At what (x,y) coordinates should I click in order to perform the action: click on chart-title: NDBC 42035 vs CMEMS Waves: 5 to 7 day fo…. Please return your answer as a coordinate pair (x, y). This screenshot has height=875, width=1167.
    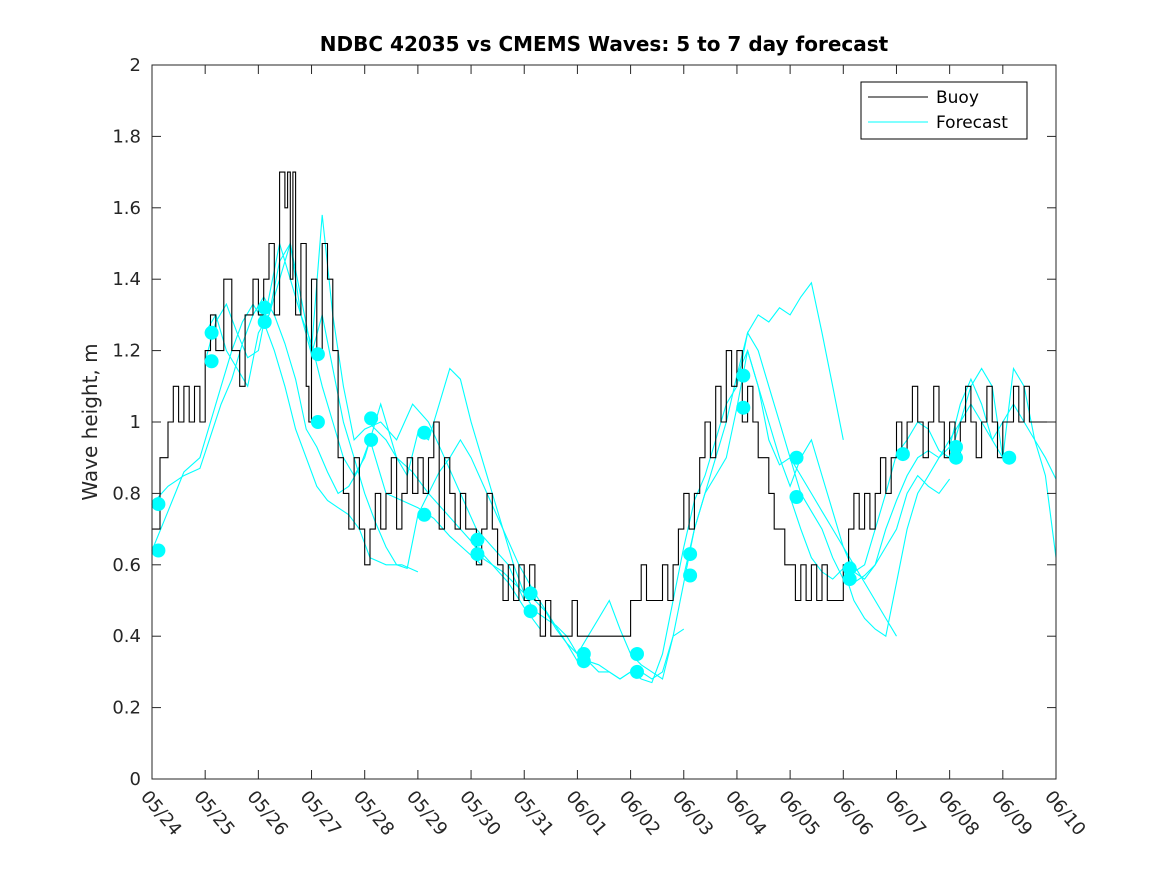
    Looking at the image, I should click on (604, 44).